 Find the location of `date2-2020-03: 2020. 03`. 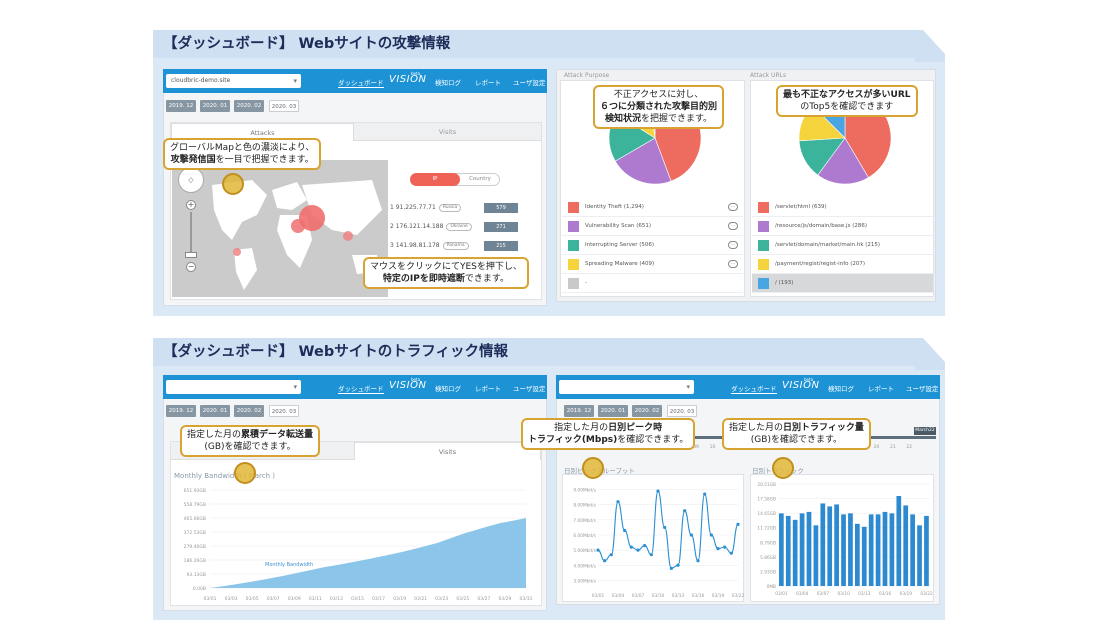

date2-2020-03: 2020. 03 is located at coordinates (284, 411).